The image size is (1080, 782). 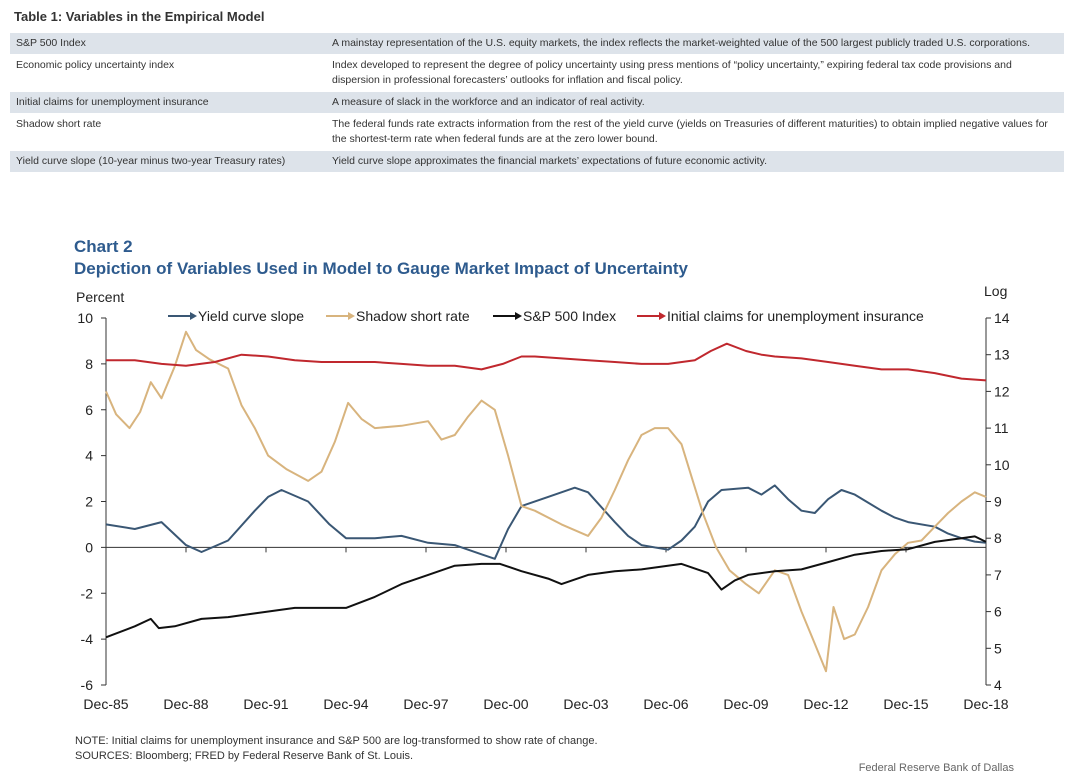 I want to click on variable-name: Shadow short rate, so click(x=168, y=132).